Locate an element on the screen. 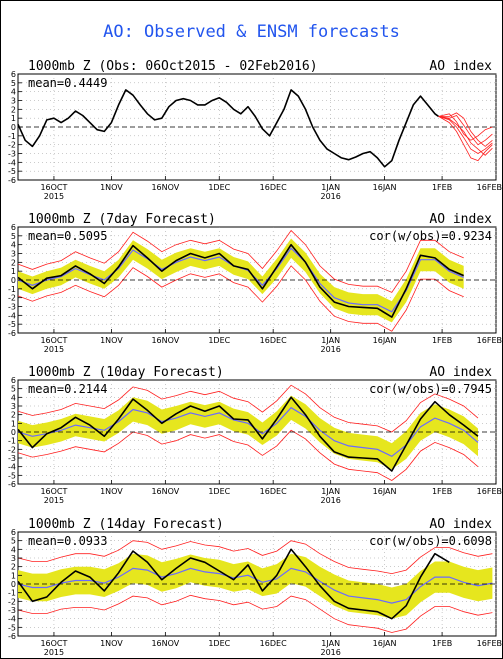  mean-label: mean=0.5095 is located at coordinates (67, 236).